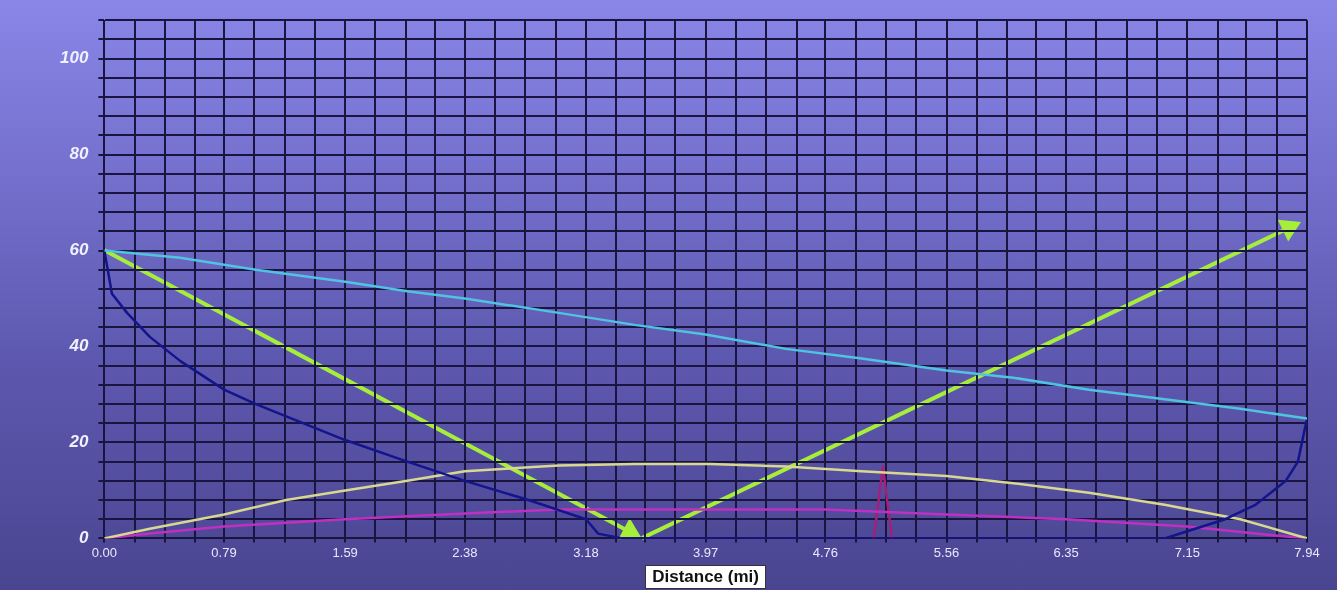 The height and width of the screenshot is (590, 1337). I want to click on x-tick-label: 6.35, so click(1066, 552).